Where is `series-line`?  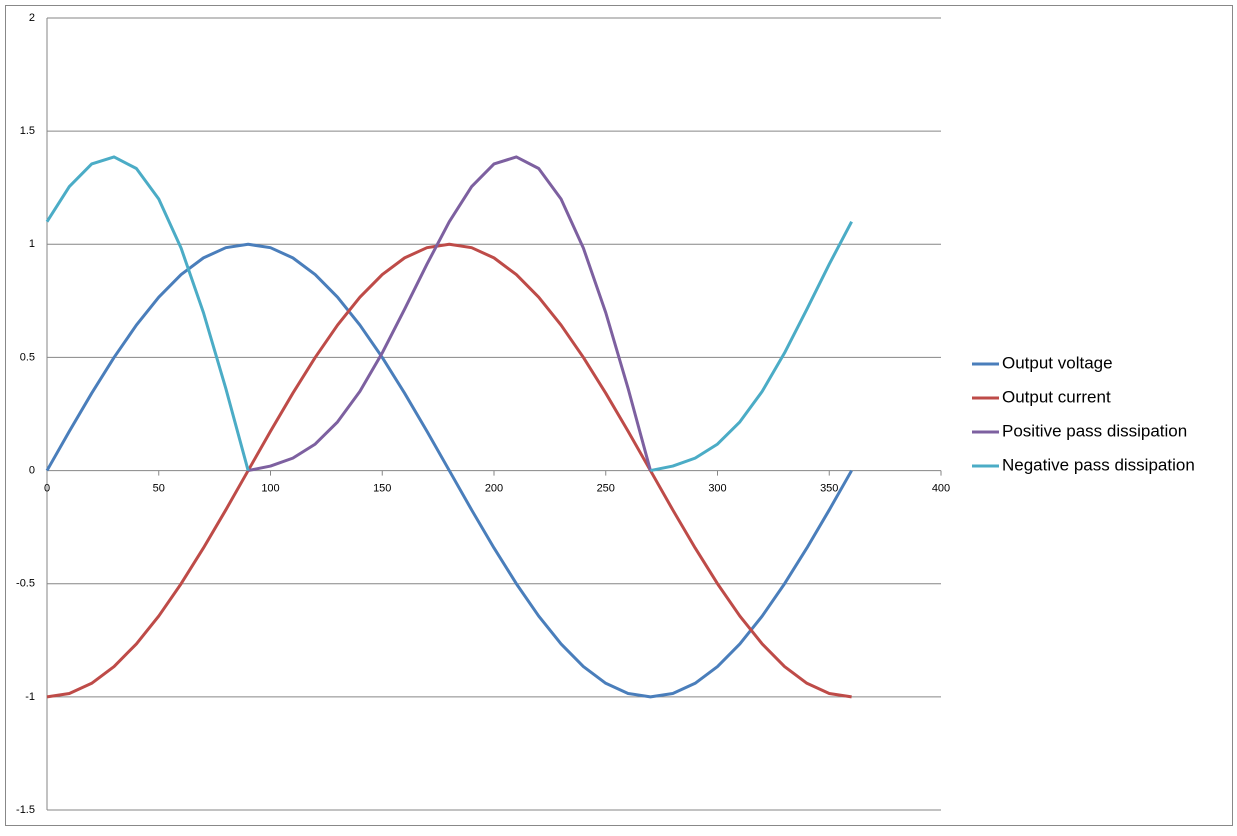 series-line is located at coordinates (449, 314).